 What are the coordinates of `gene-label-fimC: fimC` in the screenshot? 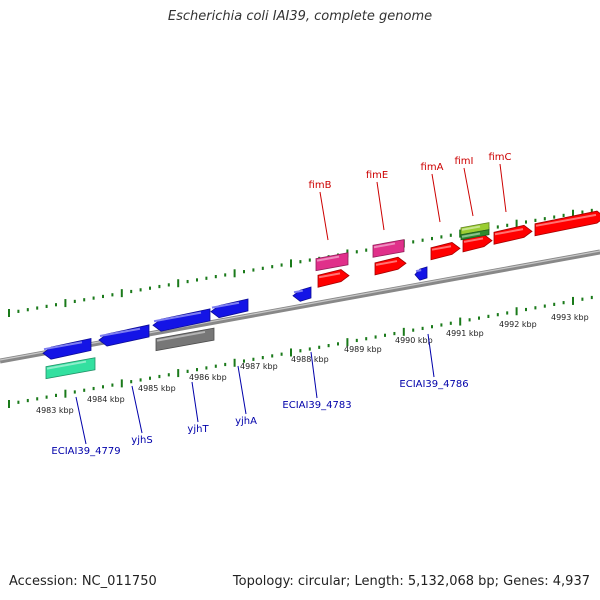 It's located at (499, 157).